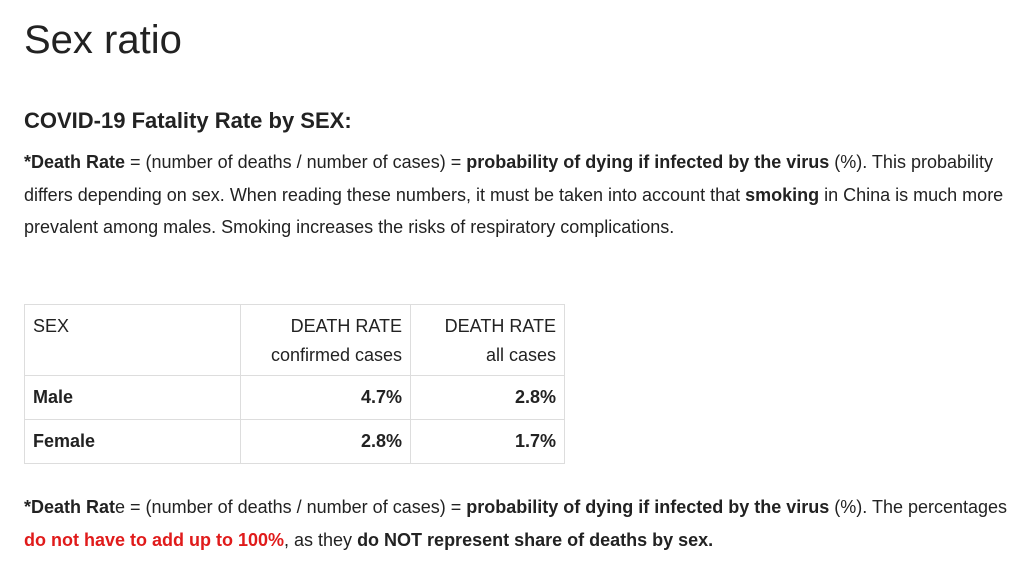 The height and width of the screenshot is (574, 1024). Describe the element at coordinates (154, 539) in the screenshot. I see `footnote-red-warning: do not have to add up to 100%` at that location.